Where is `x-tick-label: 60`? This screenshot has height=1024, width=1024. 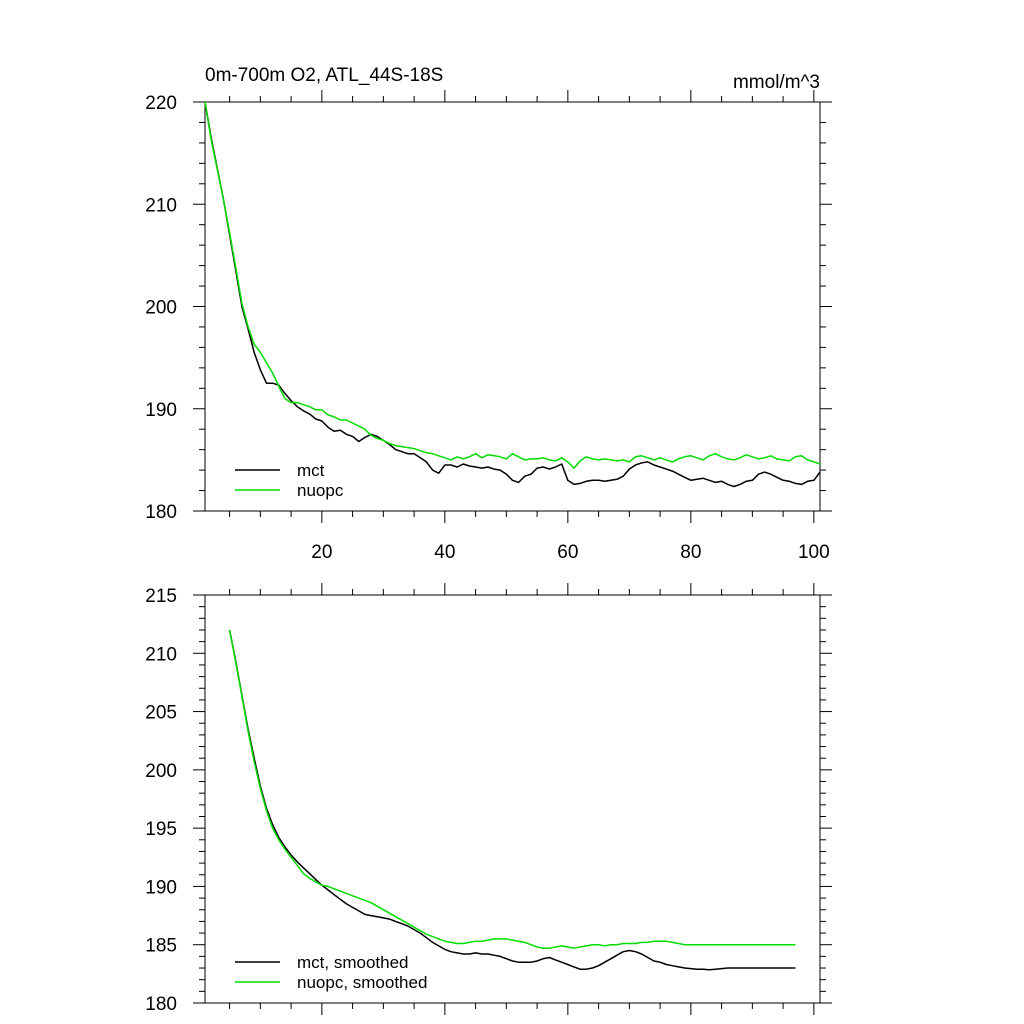
x-tick-label: 60 is located at coordinates (567, 552).